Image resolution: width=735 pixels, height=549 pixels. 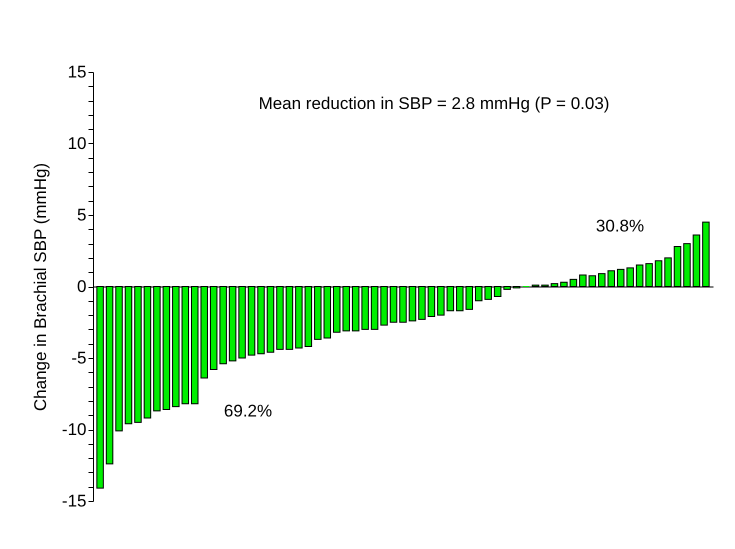 What do you see at coordinates (74, 501) in the screenshot?
I see `y-tick-label: -15` at bounding box center [74, 501].